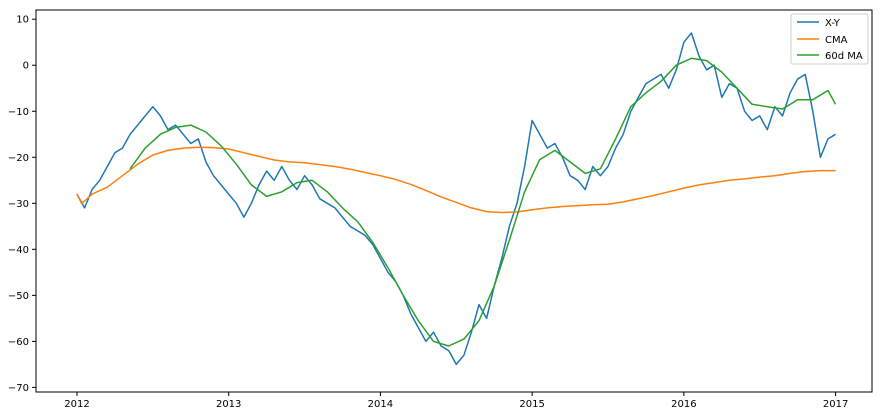 The image size is (883, 415). What do you see at coordinates (844, 56) in the screenshot?
I see `legend-label-60d-ma: 60d MA` at bounding box center [844, 56].